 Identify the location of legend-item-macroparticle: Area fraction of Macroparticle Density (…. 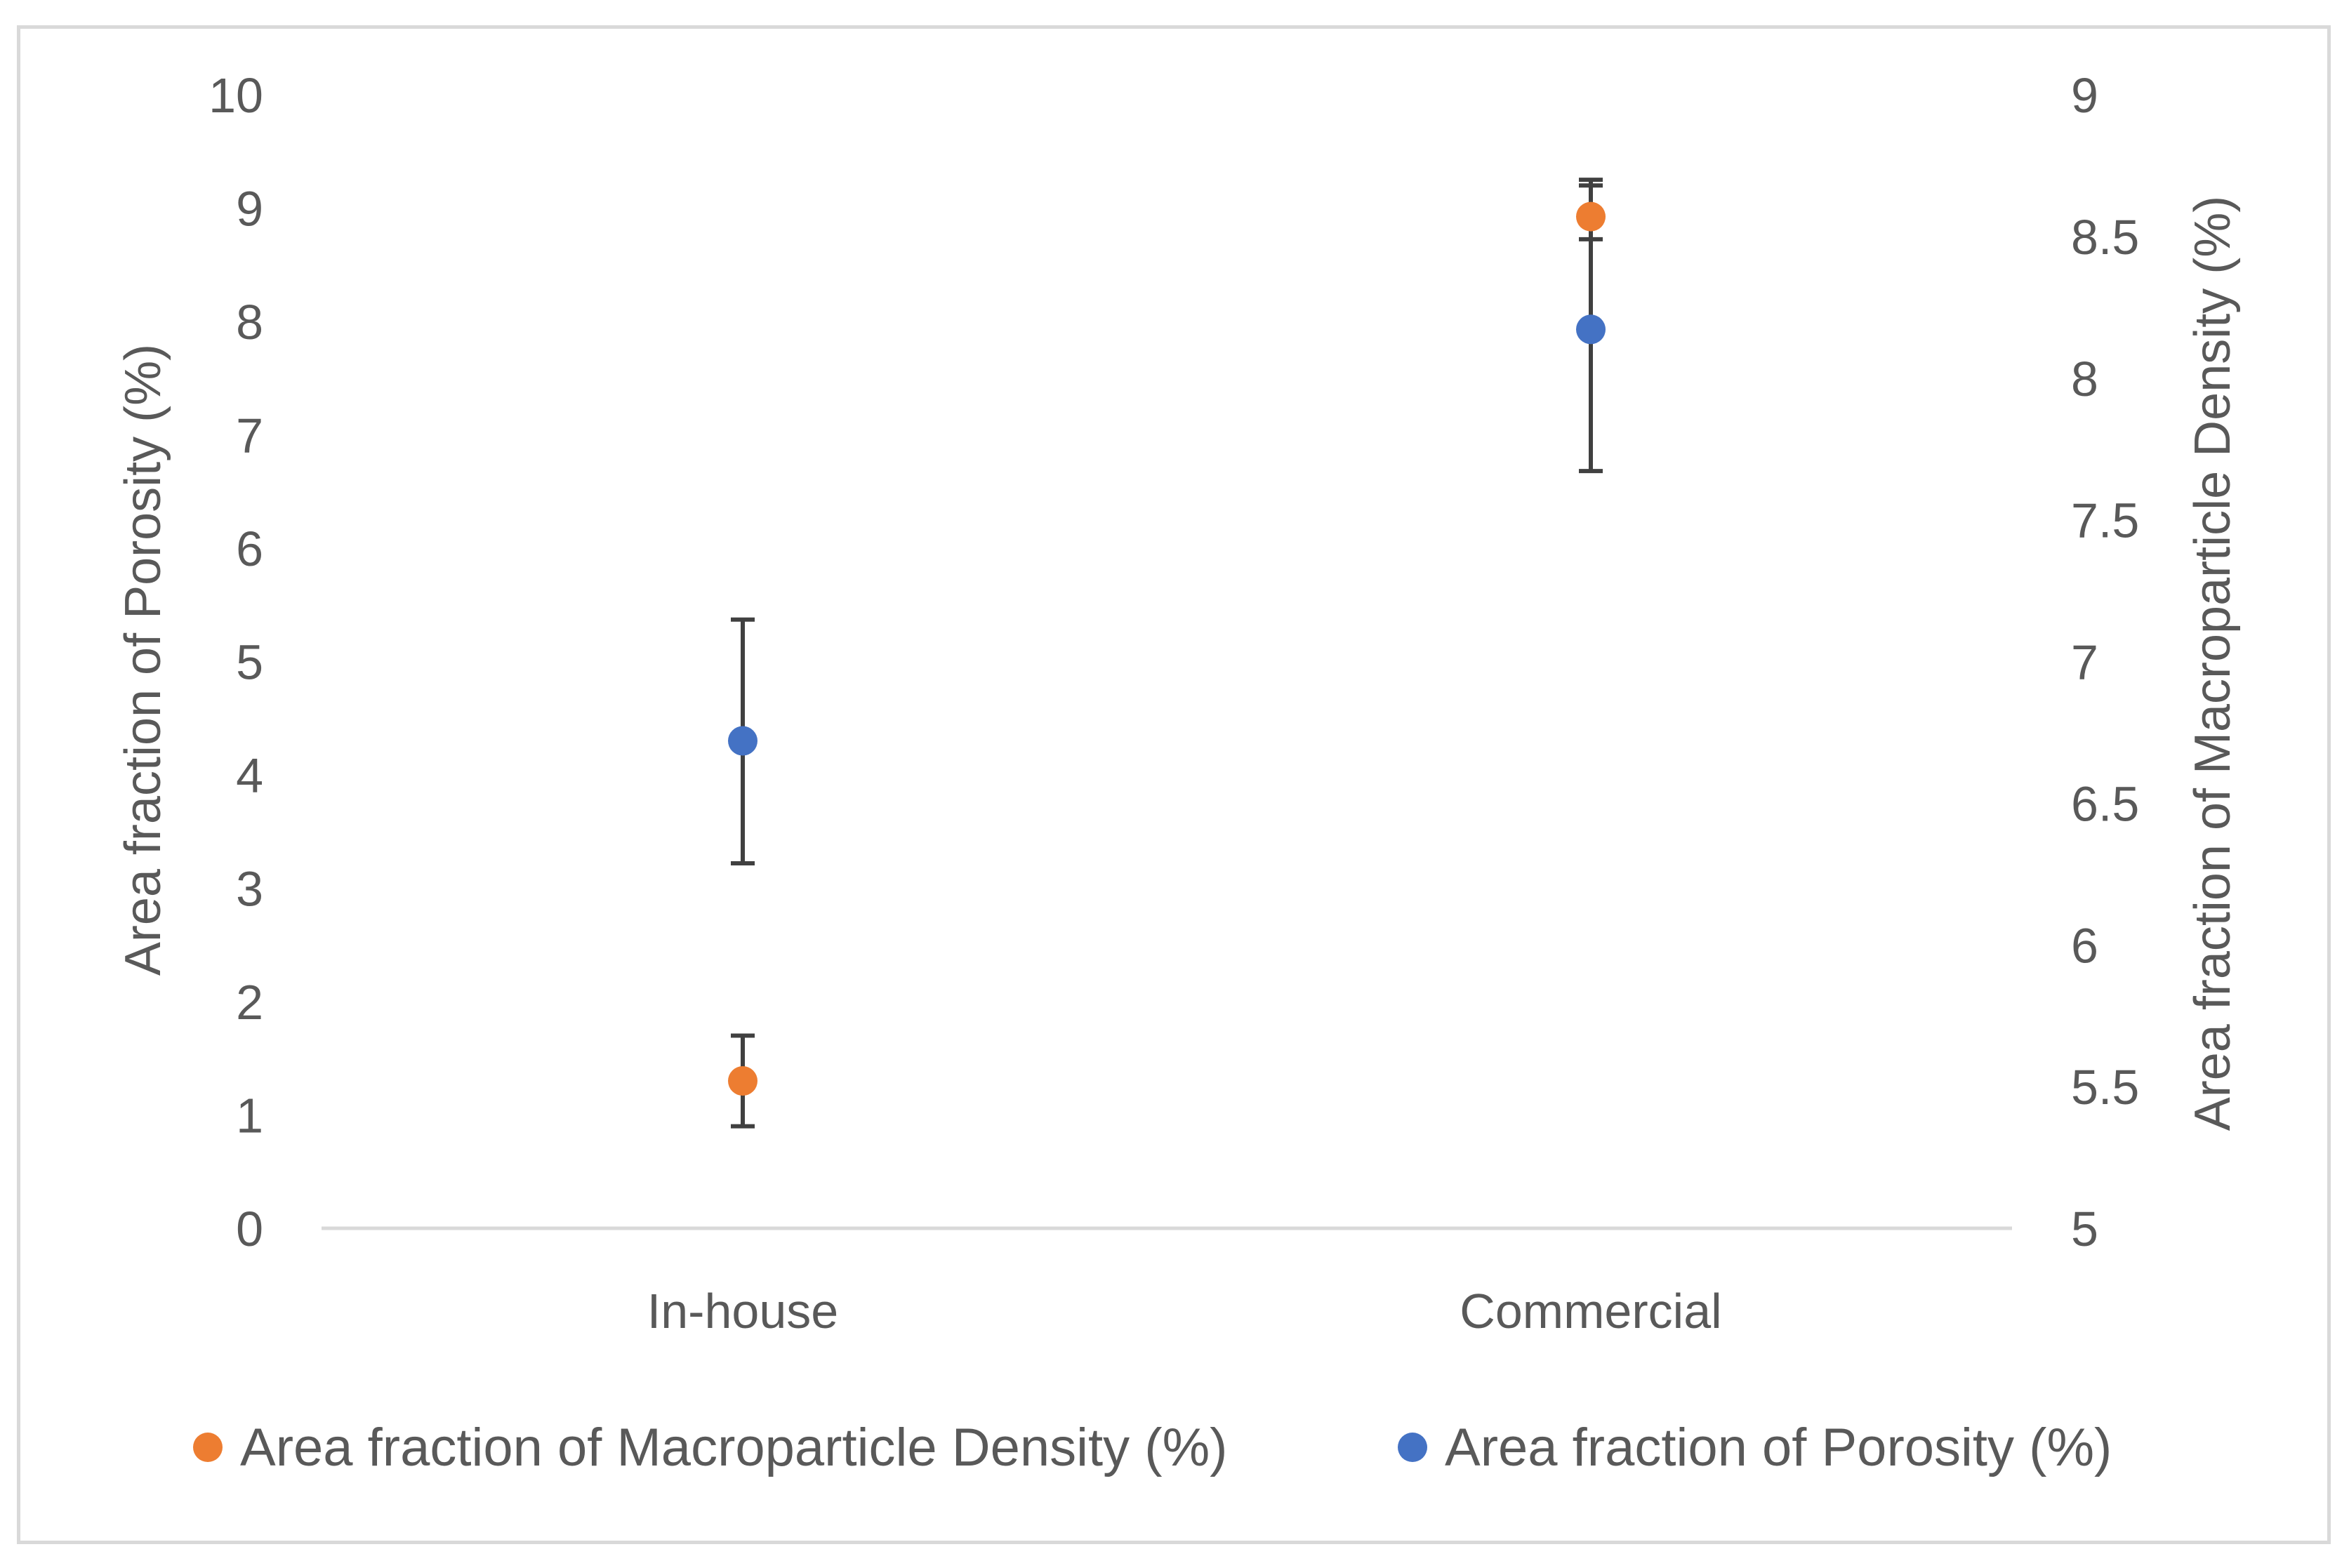
(710, 1447).